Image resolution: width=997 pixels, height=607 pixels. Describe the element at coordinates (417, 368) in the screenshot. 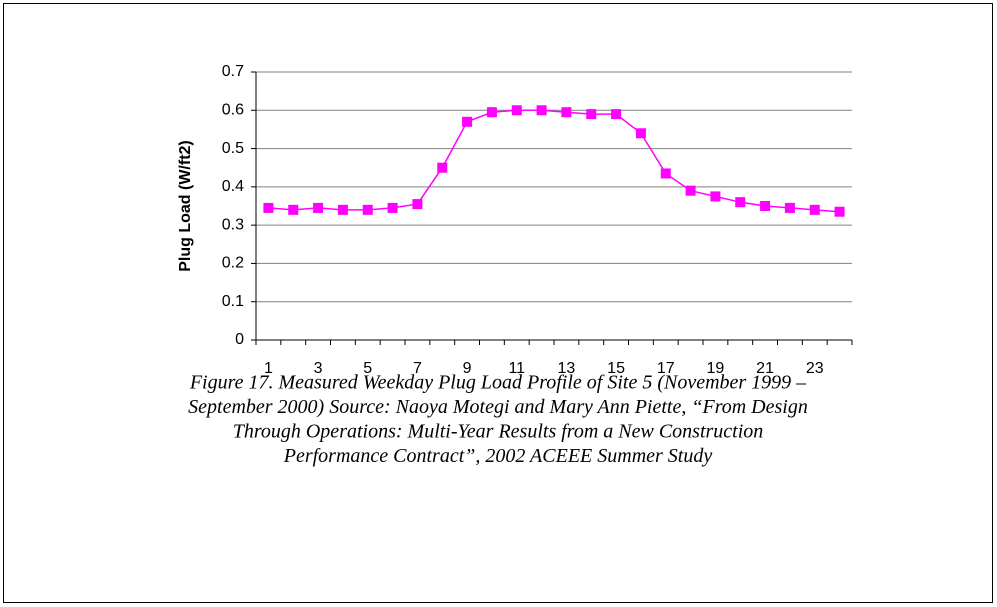

I see `x-tick-label: 7` at that location.